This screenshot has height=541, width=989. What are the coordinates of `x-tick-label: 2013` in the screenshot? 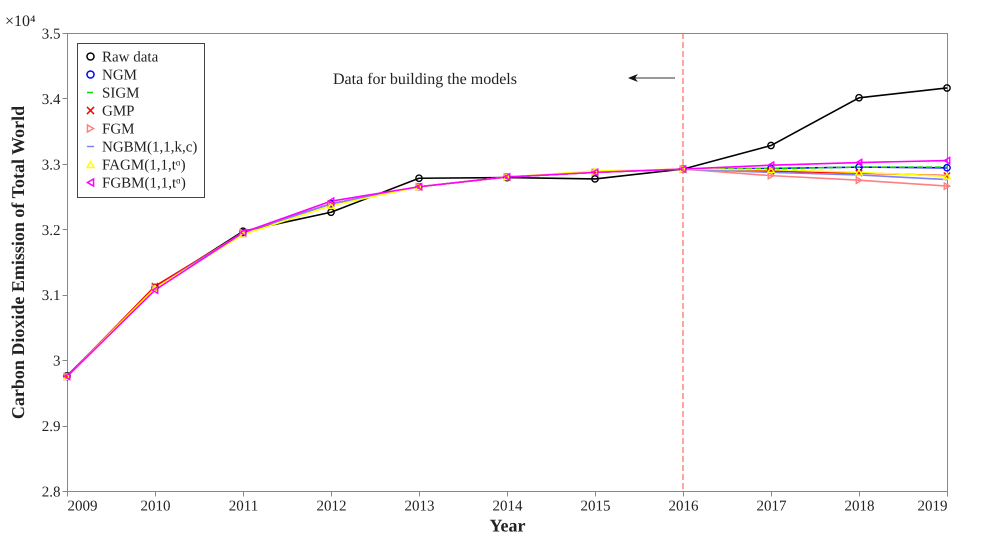 It's located at (419, 506).